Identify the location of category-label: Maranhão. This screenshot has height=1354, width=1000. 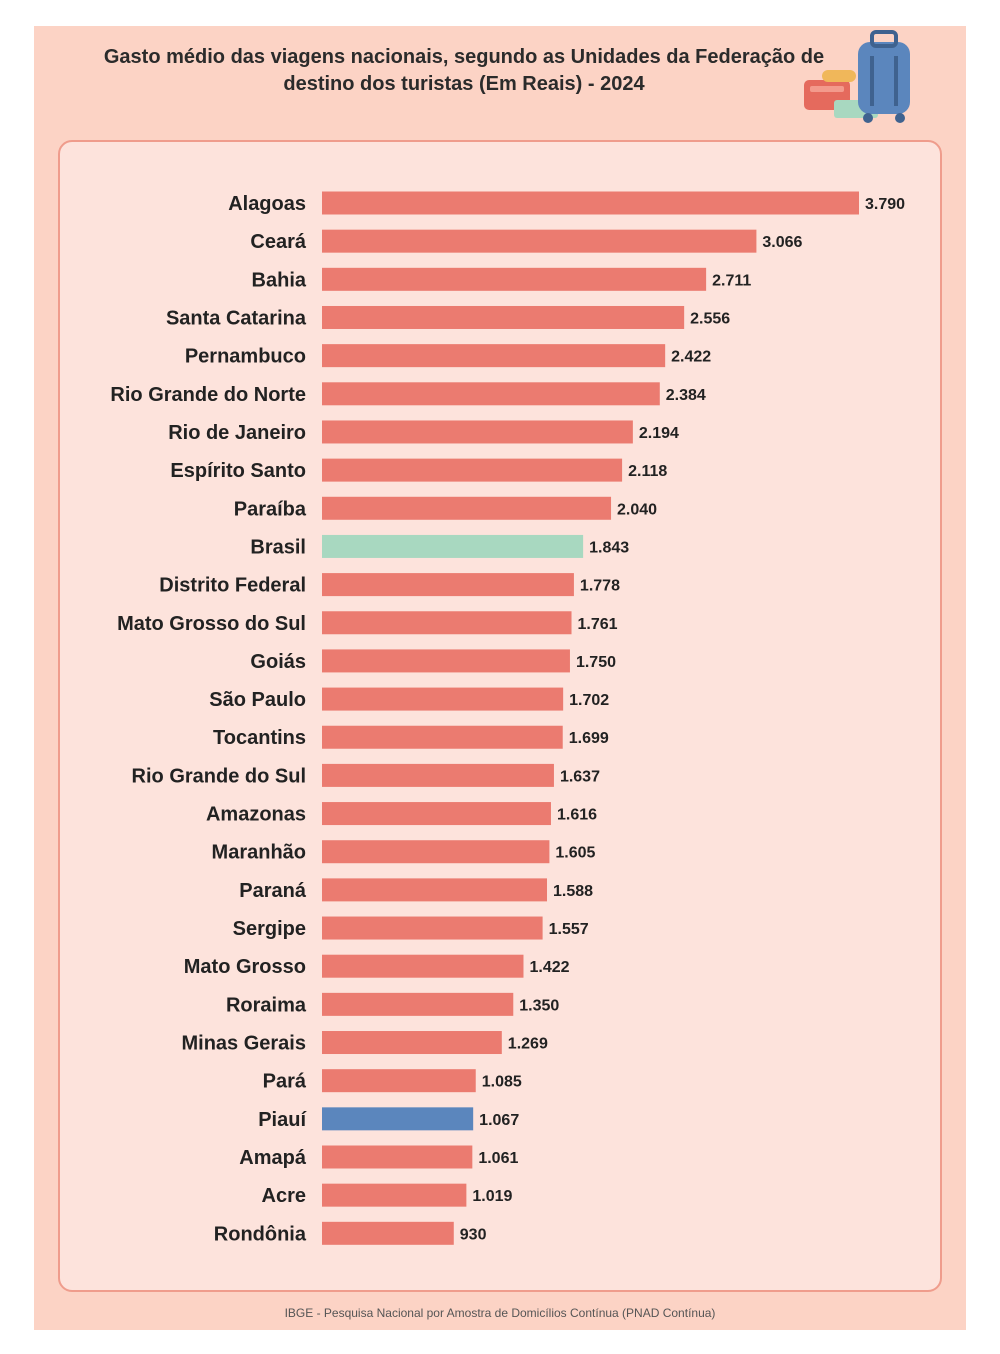
(259, 853).